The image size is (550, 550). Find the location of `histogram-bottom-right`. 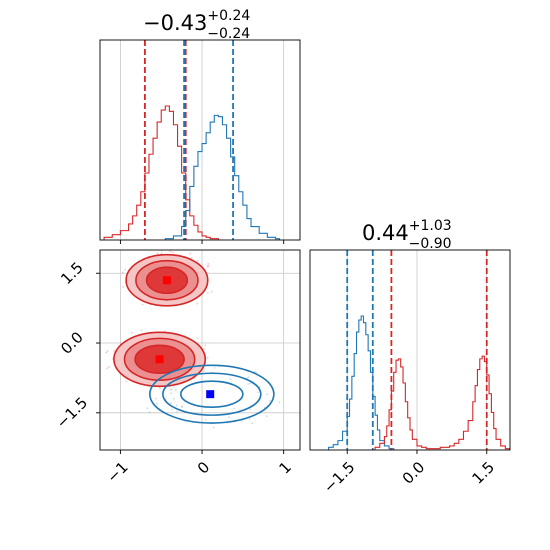

histogram-bottom-right is located at coordinates (414, 350).